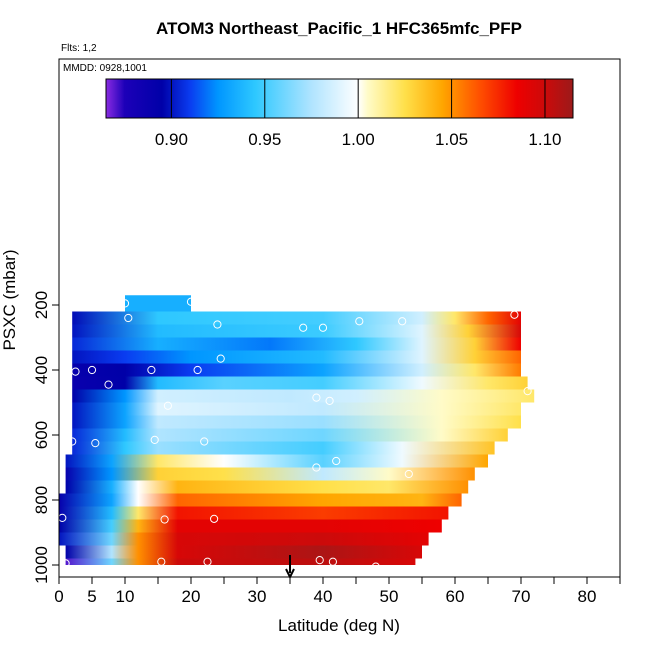 This screenshot has width=650, height=650. What do you see at coordinates (9, 299) in the screenshot?
I see `y-axis-label: PSXC (mbar)` at bounding box center [9, 299].